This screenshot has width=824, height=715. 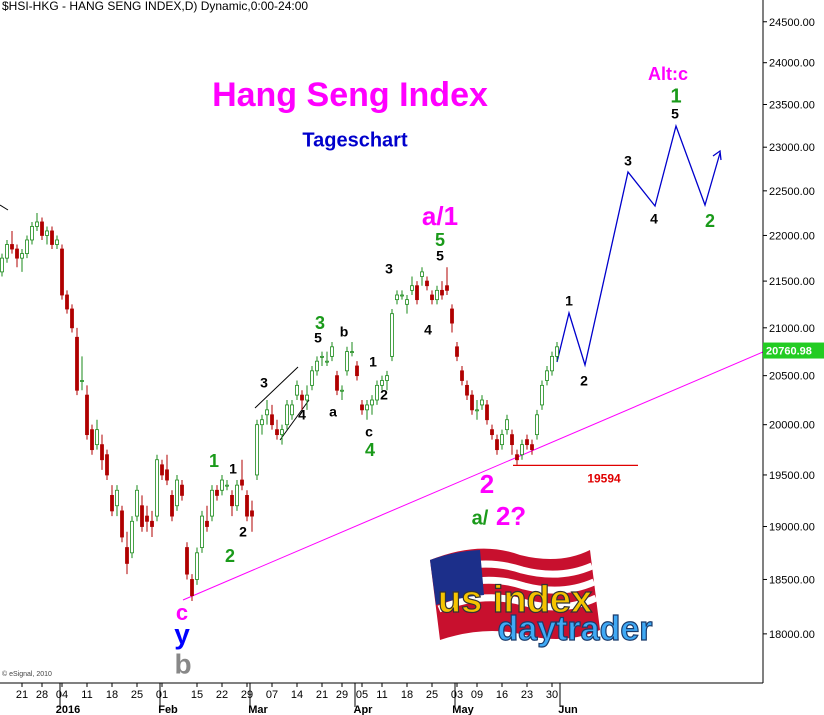 I want to click on x-tick-label: 11, so click(x=381, y=695).